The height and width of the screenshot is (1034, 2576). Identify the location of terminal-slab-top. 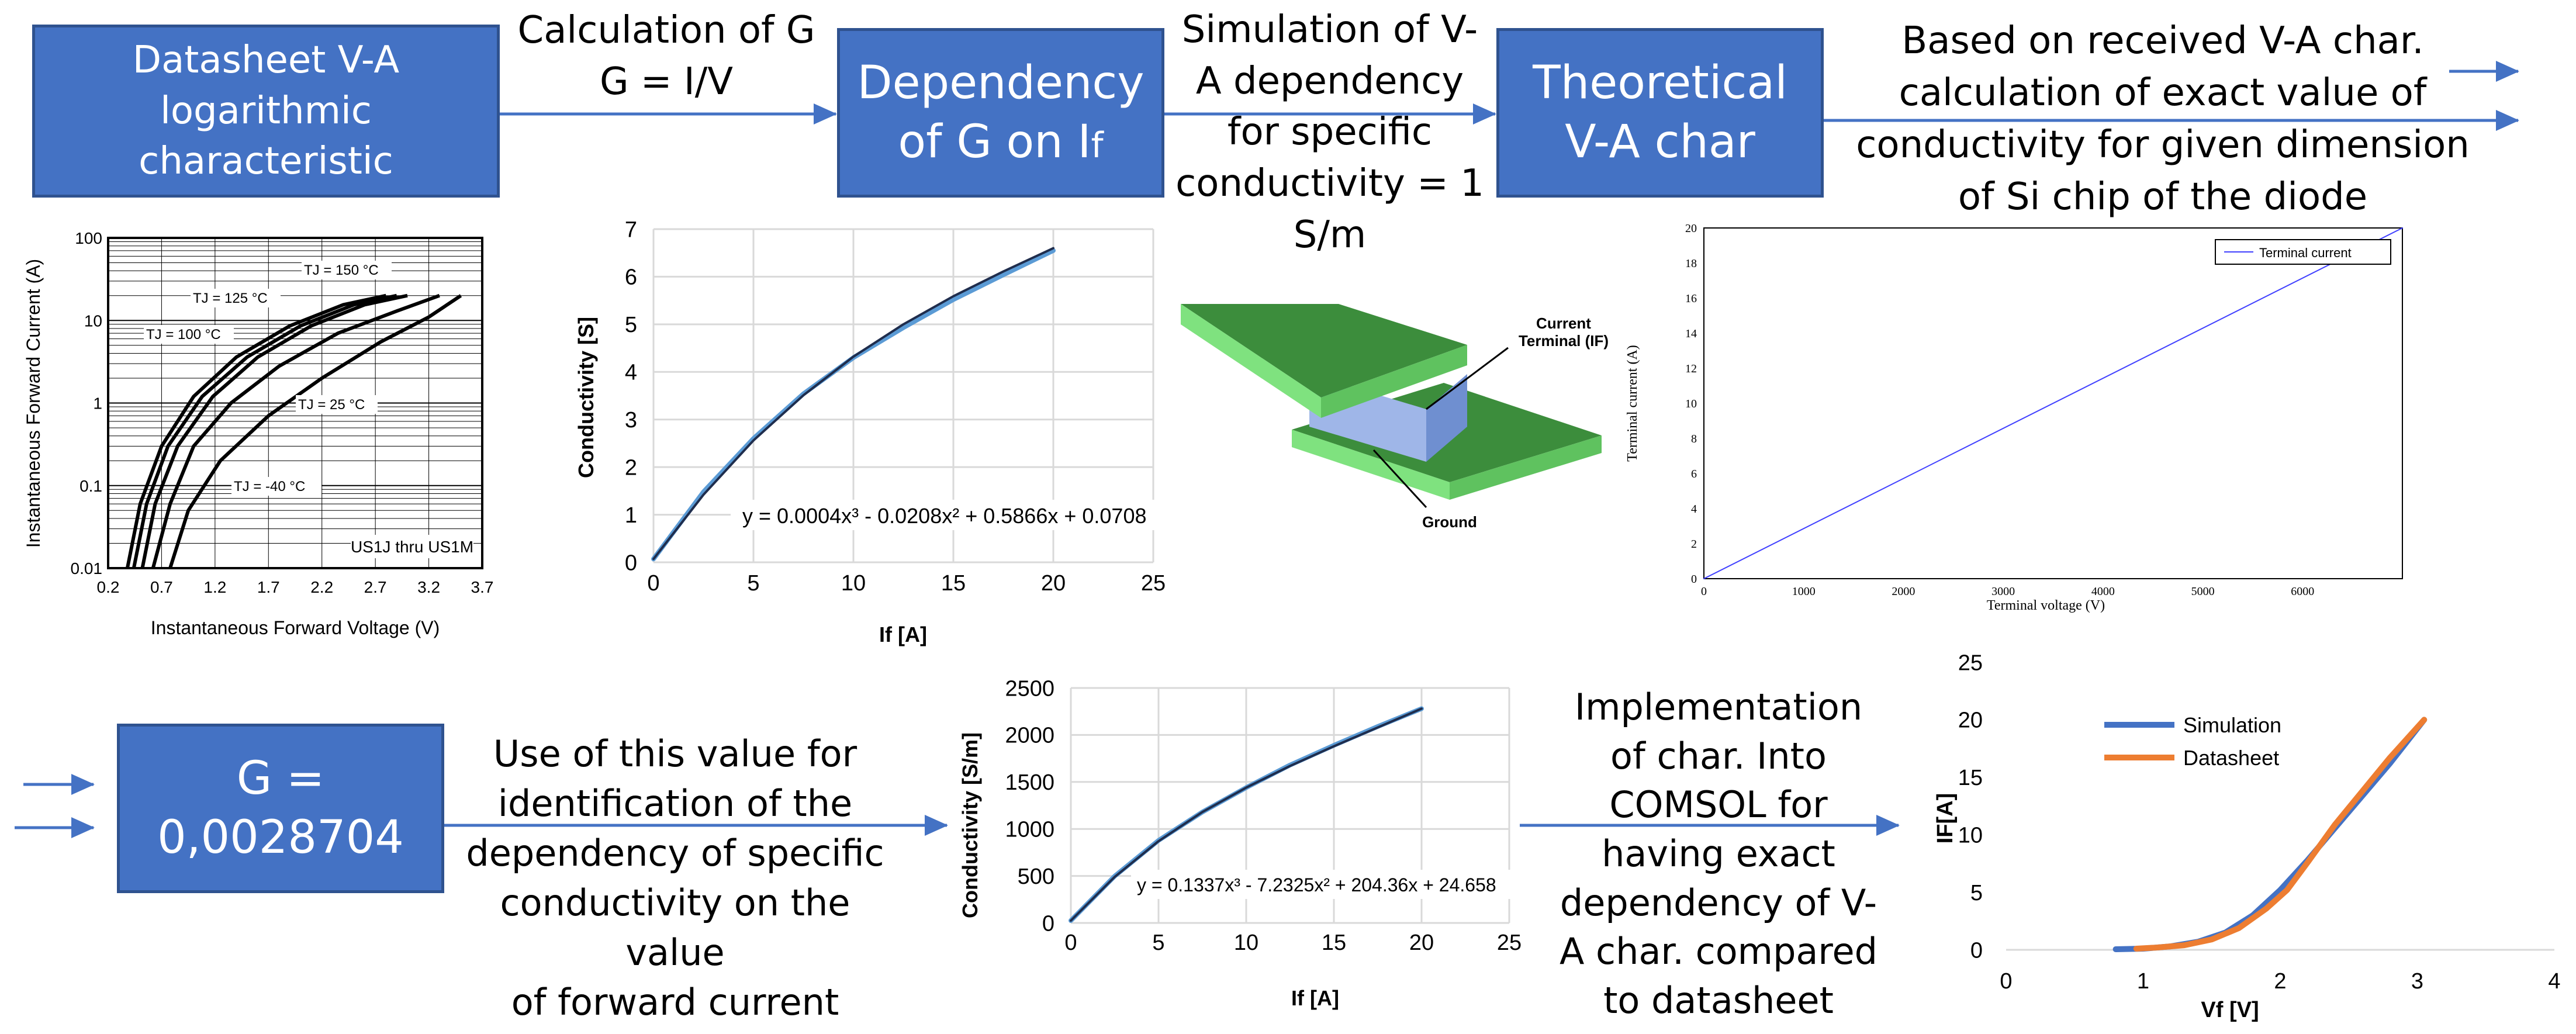
(1324, 350).